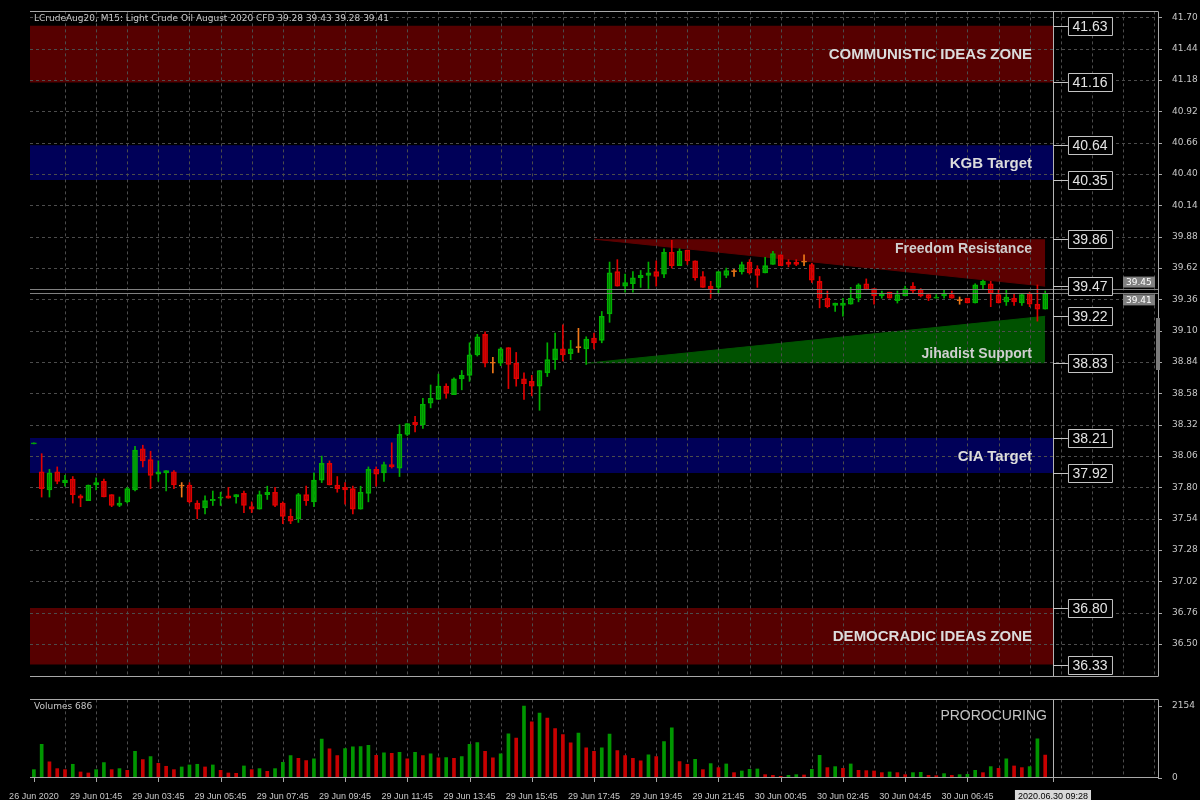 The image size is (1200, 800). I want to click on y-tick-label: 2154, so click(1184, 705).